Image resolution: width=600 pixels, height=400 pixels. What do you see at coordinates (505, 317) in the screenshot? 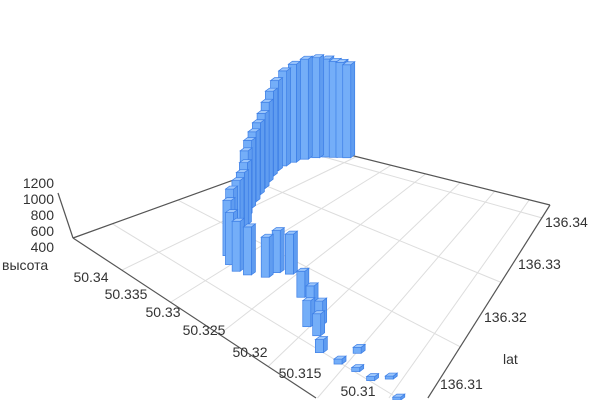
I see `lat-tick-label: 136.32` at bounding box center [505, 317].